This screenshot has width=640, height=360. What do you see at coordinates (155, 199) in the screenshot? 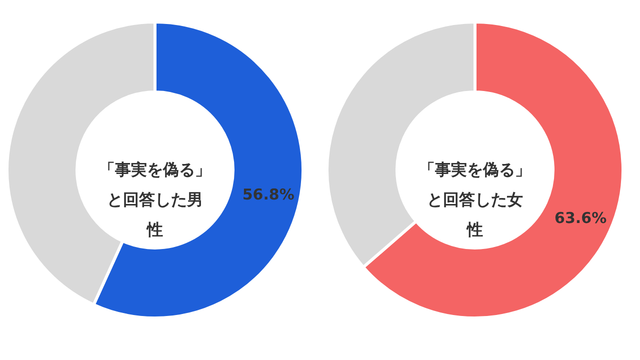
I see `text: 「事実を偽る」と回答した男性` at bounding box center [155, 199].